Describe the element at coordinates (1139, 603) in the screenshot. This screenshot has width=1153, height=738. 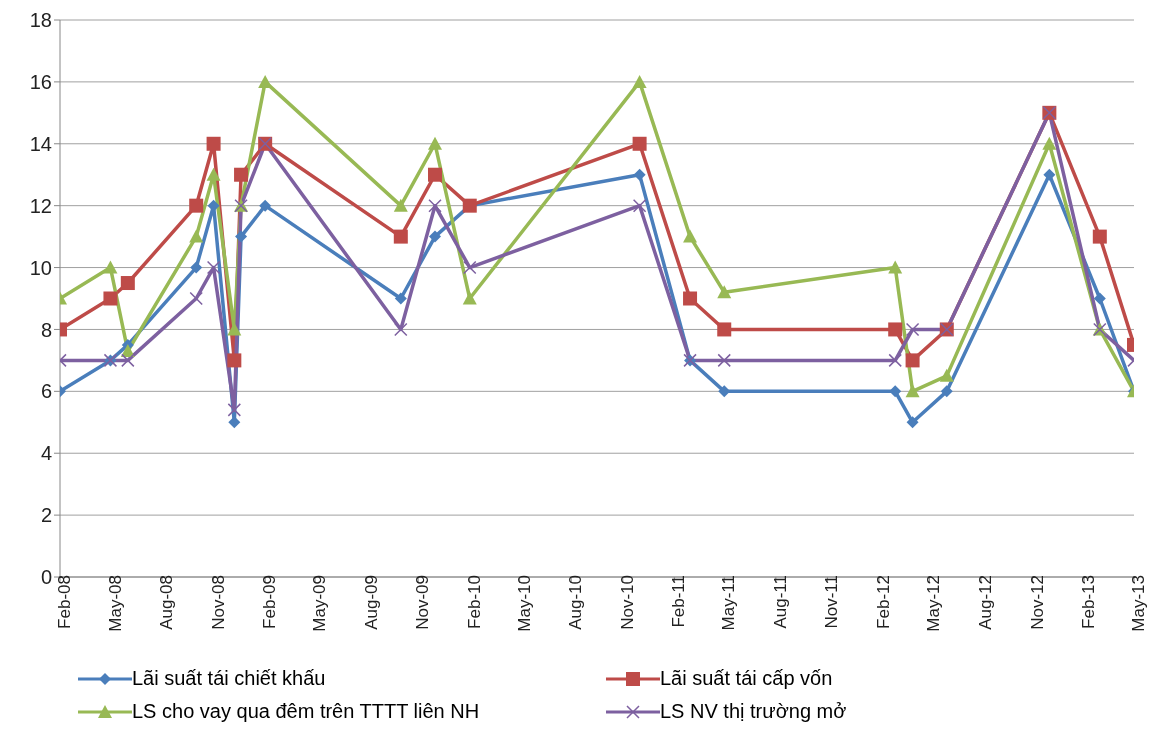
I see `x-tick-label: May-13` at that location.